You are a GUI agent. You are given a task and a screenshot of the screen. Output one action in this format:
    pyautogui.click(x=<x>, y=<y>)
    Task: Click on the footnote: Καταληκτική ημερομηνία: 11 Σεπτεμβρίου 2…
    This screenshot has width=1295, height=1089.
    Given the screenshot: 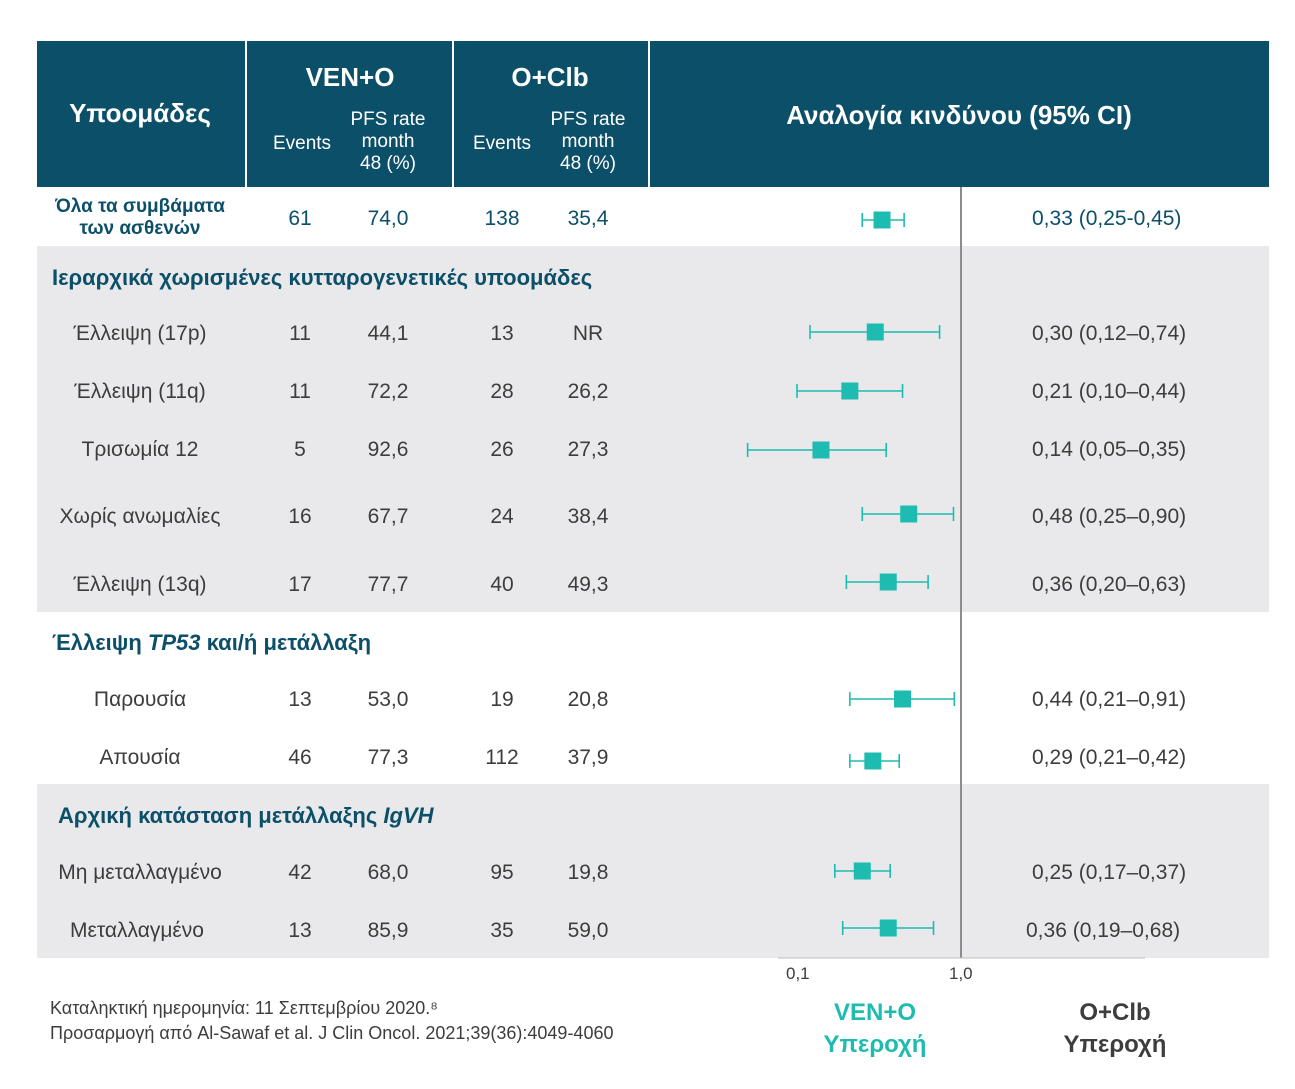 What is the action you would take?
    pyautogui.click(x=332, y=1020)
    